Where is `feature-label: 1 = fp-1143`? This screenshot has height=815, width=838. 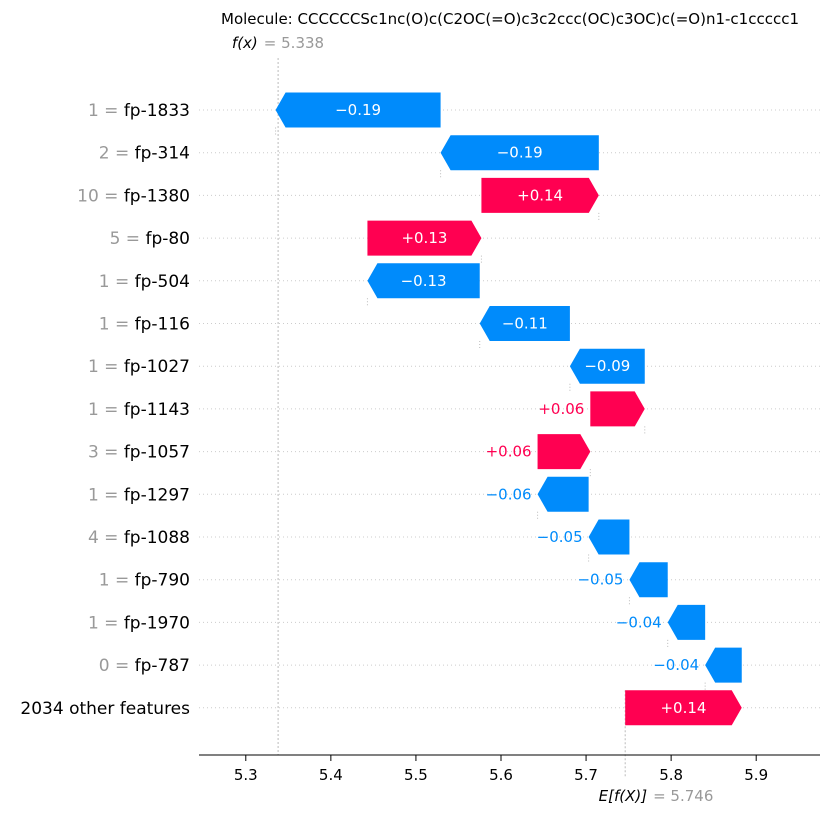 feature-label: 1 = fp-1143 is located at coordinates (139, 410).